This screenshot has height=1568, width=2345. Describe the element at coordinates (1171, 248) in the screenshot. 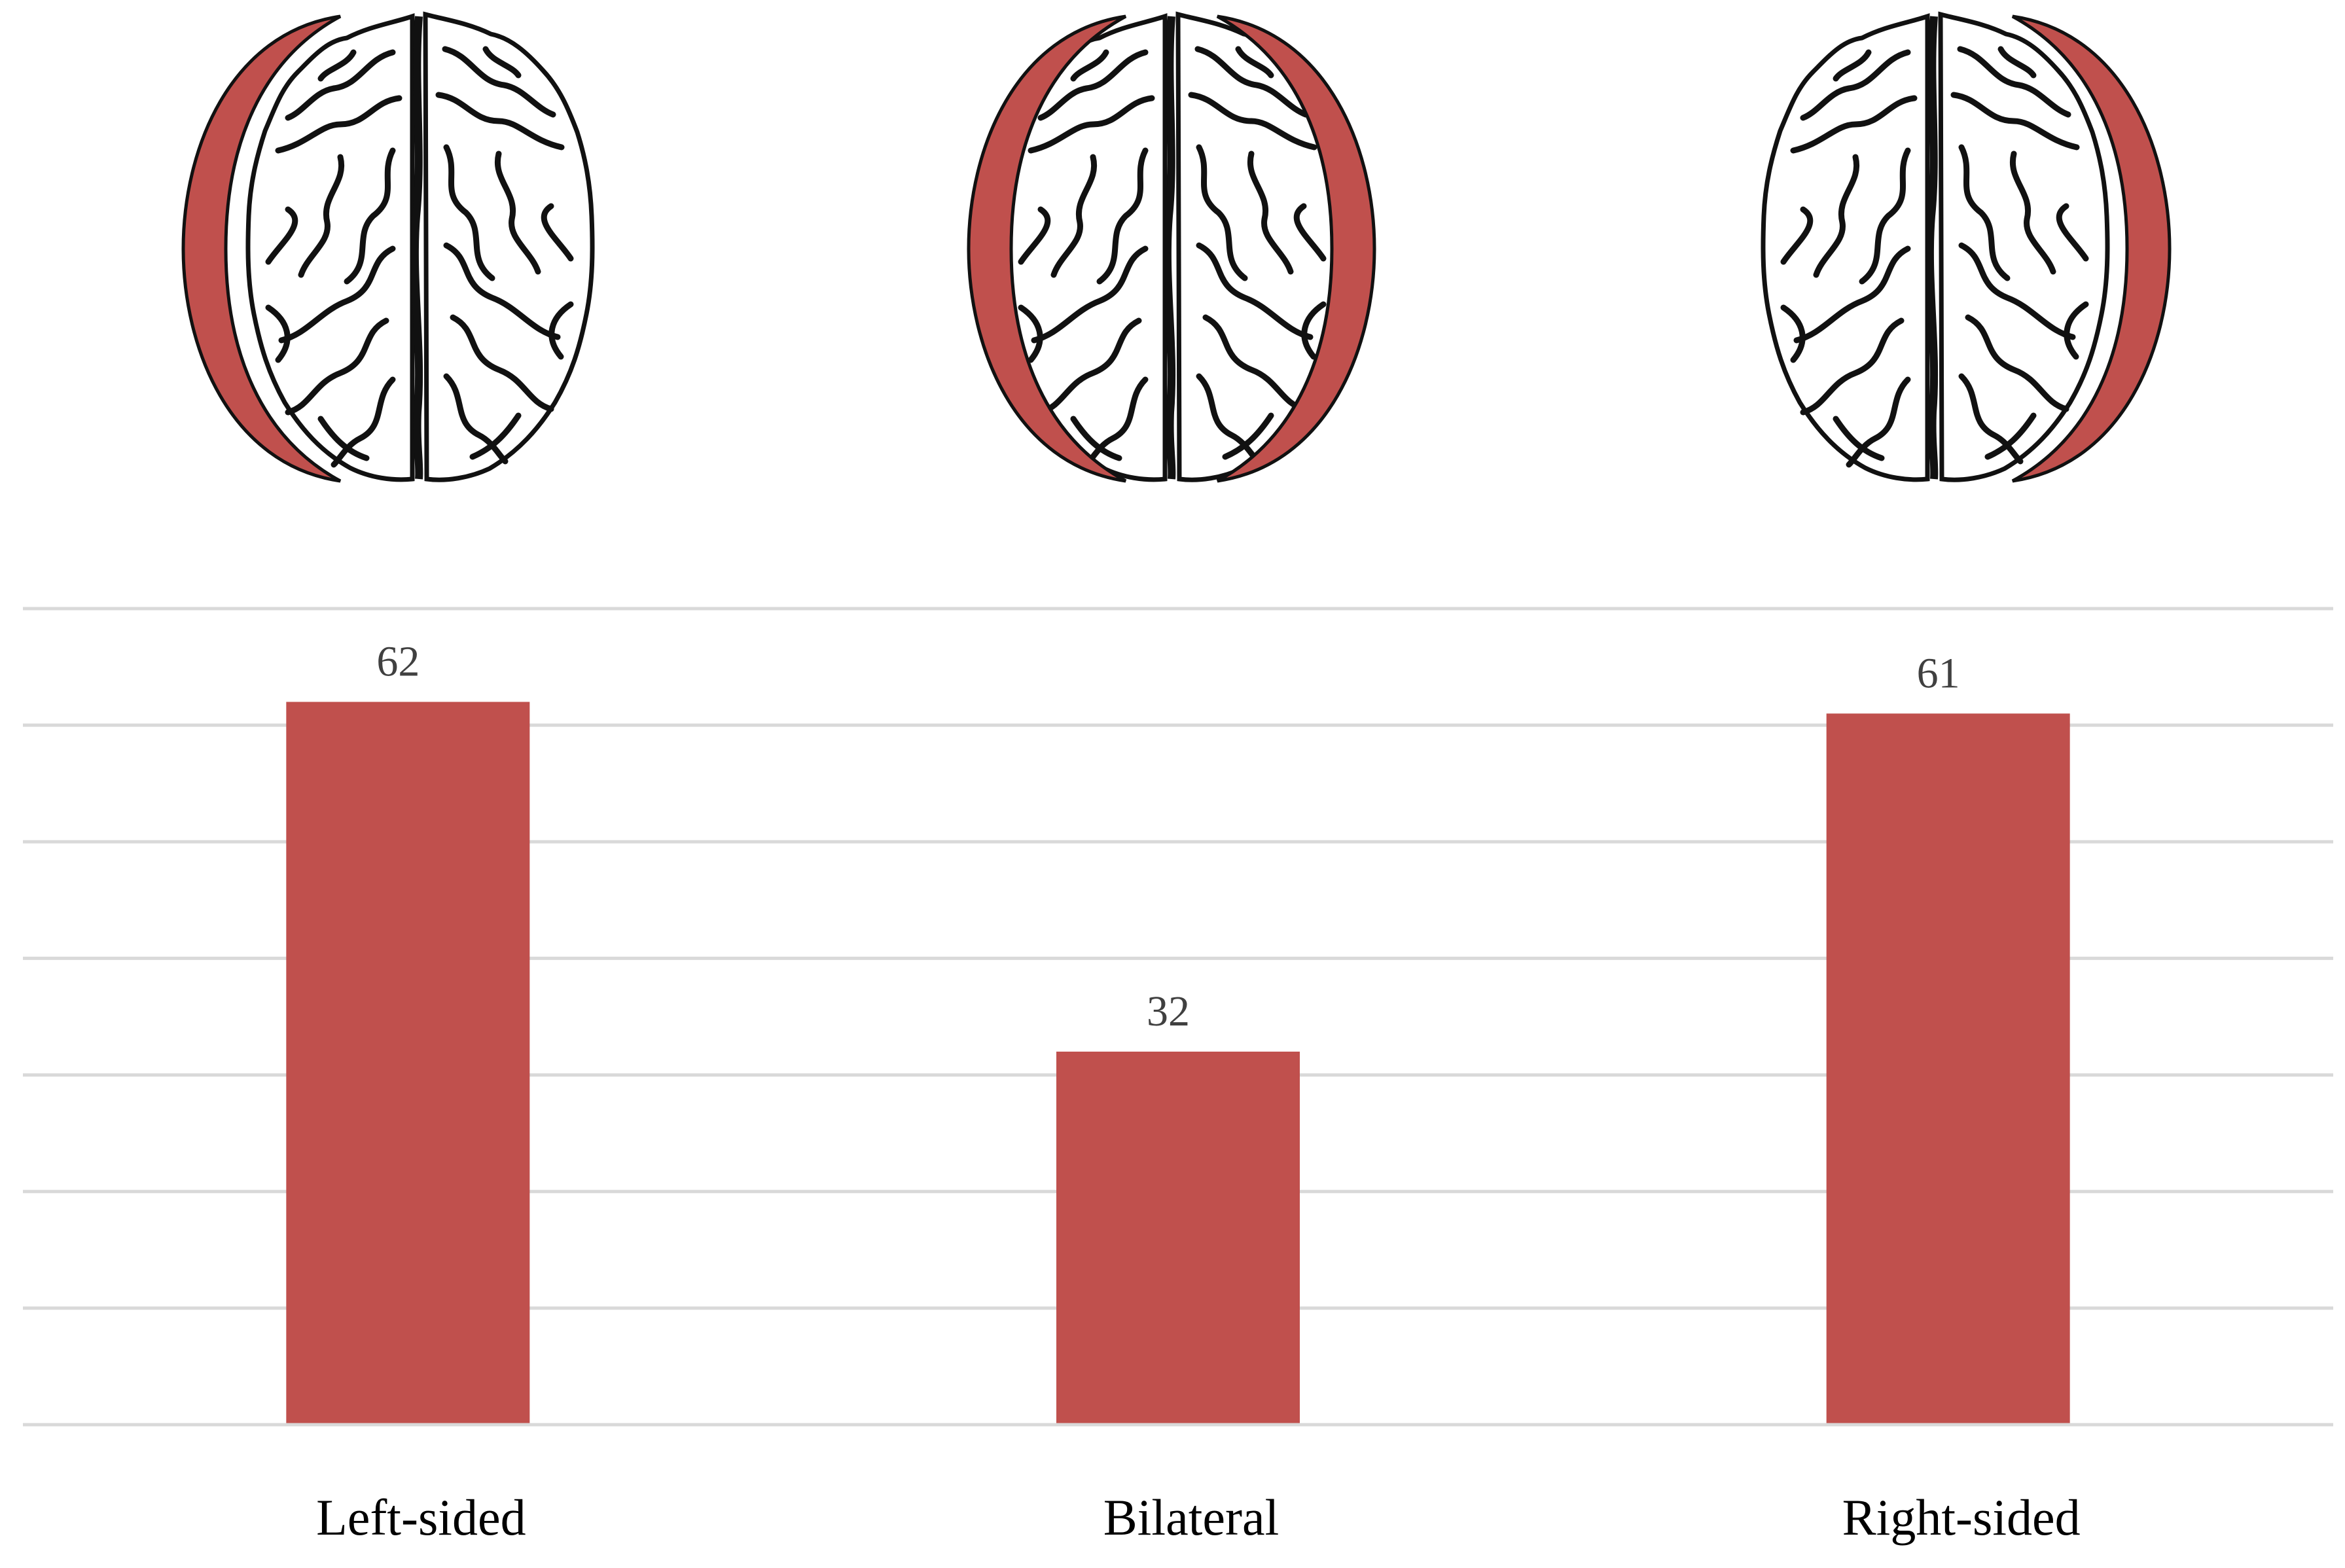

I see `brain-icon-bilateral` at that location.